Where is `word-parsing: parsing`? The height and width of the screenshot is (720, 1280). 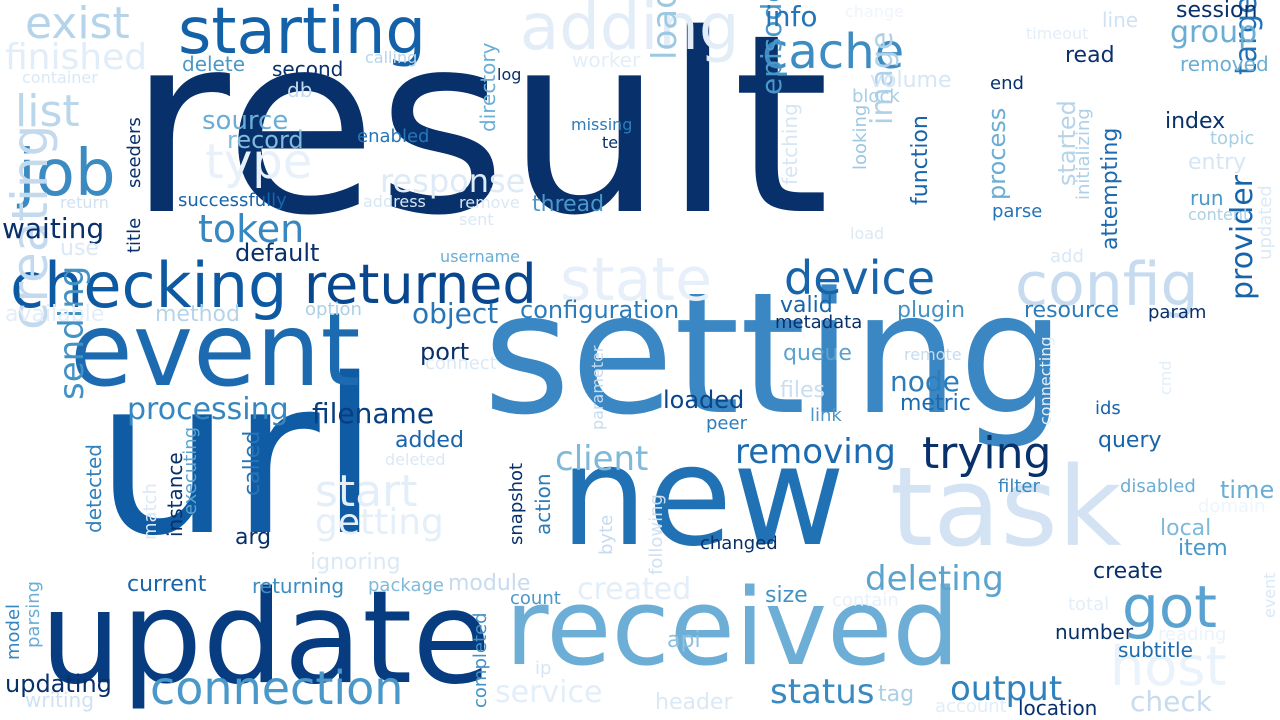 word-parsing: parsing is located at coordinates (33, 614).